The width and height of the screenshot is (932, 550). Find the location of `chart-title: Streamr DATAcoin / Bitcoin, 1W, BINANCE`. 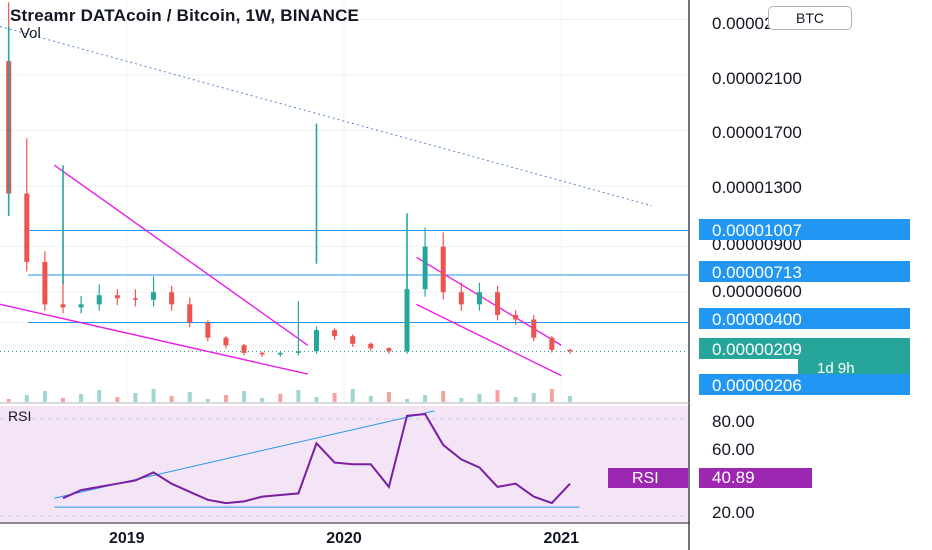

chart-title: Streamr DATAcoin / Bitcoin, 1W, BINANCE is located at coordinates (185, 15).